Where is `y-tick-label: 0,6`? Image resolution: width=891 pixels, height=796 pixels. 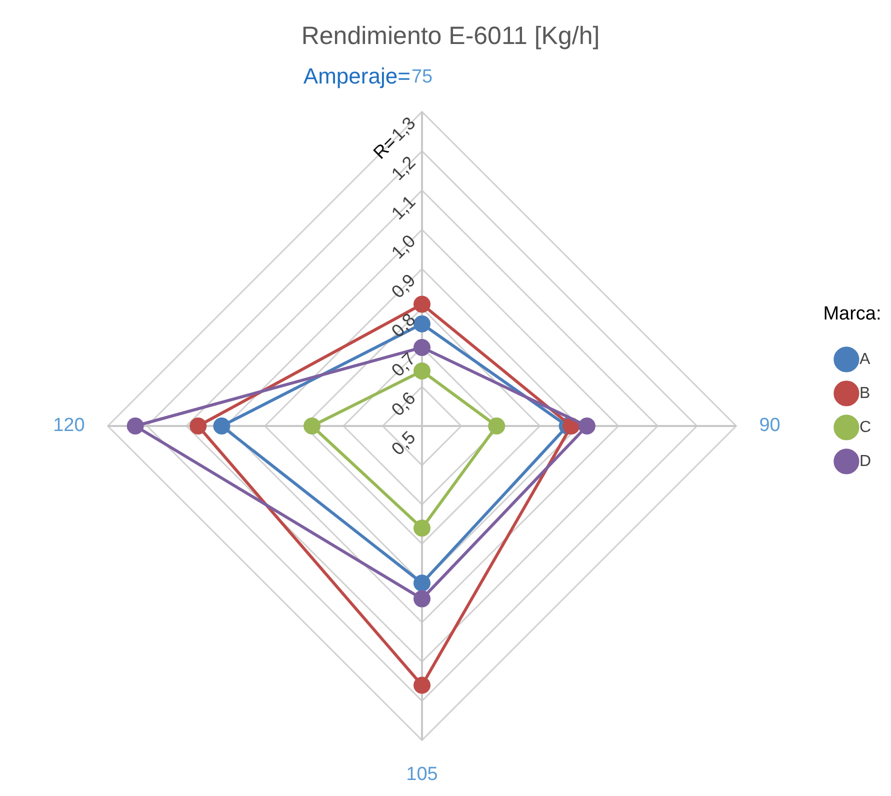
y-tick-label: 0,6 is located at coordinates (404, 404).